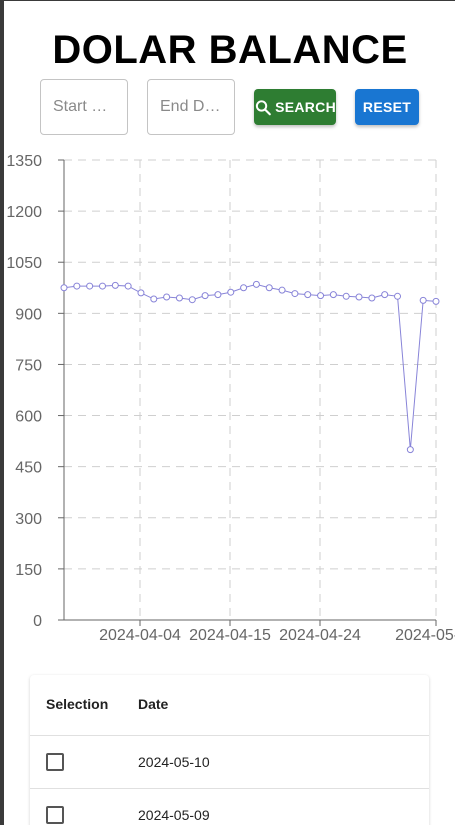 The image size is (455, 825). I want to click on y-tick-label: 0, so click(37, 621).